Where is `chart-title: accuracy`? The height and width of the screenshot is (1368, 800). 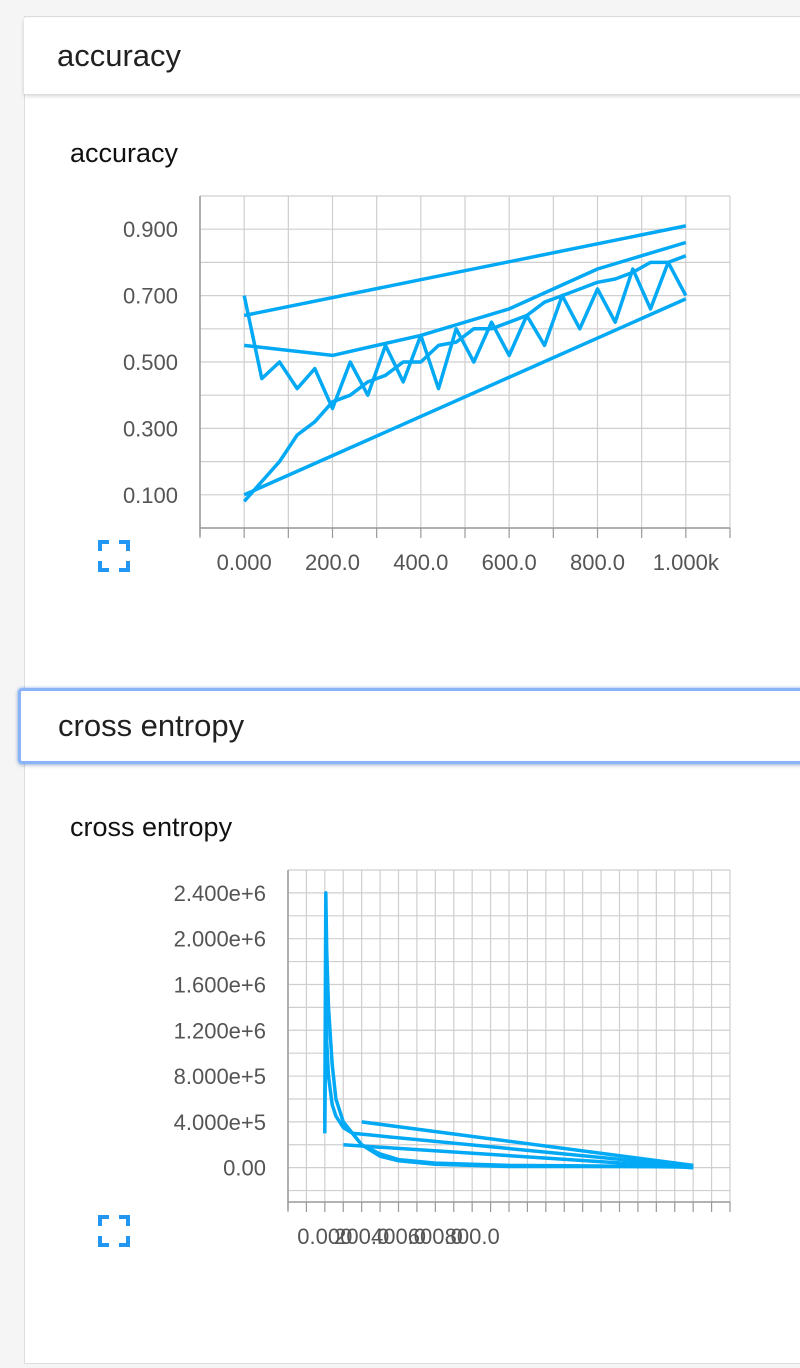
chart-title: accuracy is located at coordinates (124, 153).